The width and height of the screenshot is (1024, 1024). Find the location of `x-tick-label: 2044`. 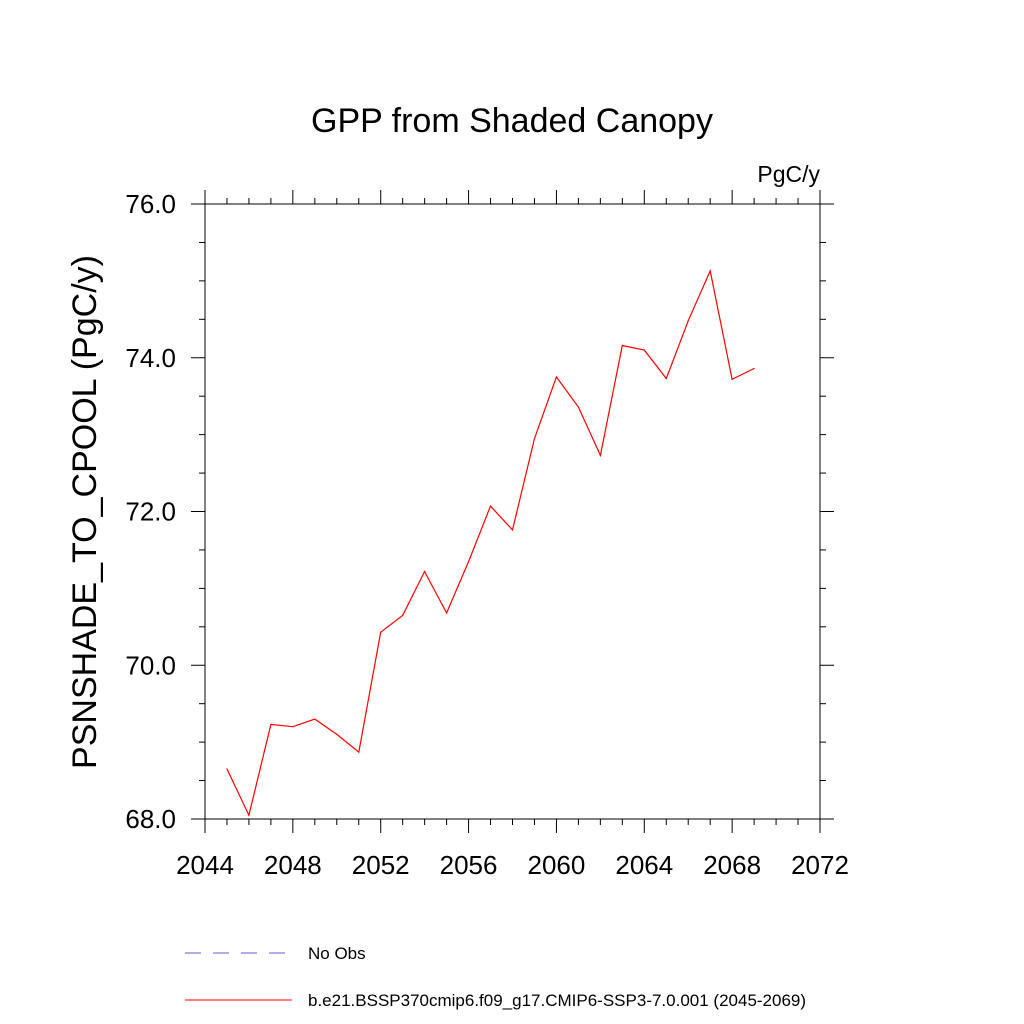

x-tick-label: 2044 is located at coordinates (205, 865).